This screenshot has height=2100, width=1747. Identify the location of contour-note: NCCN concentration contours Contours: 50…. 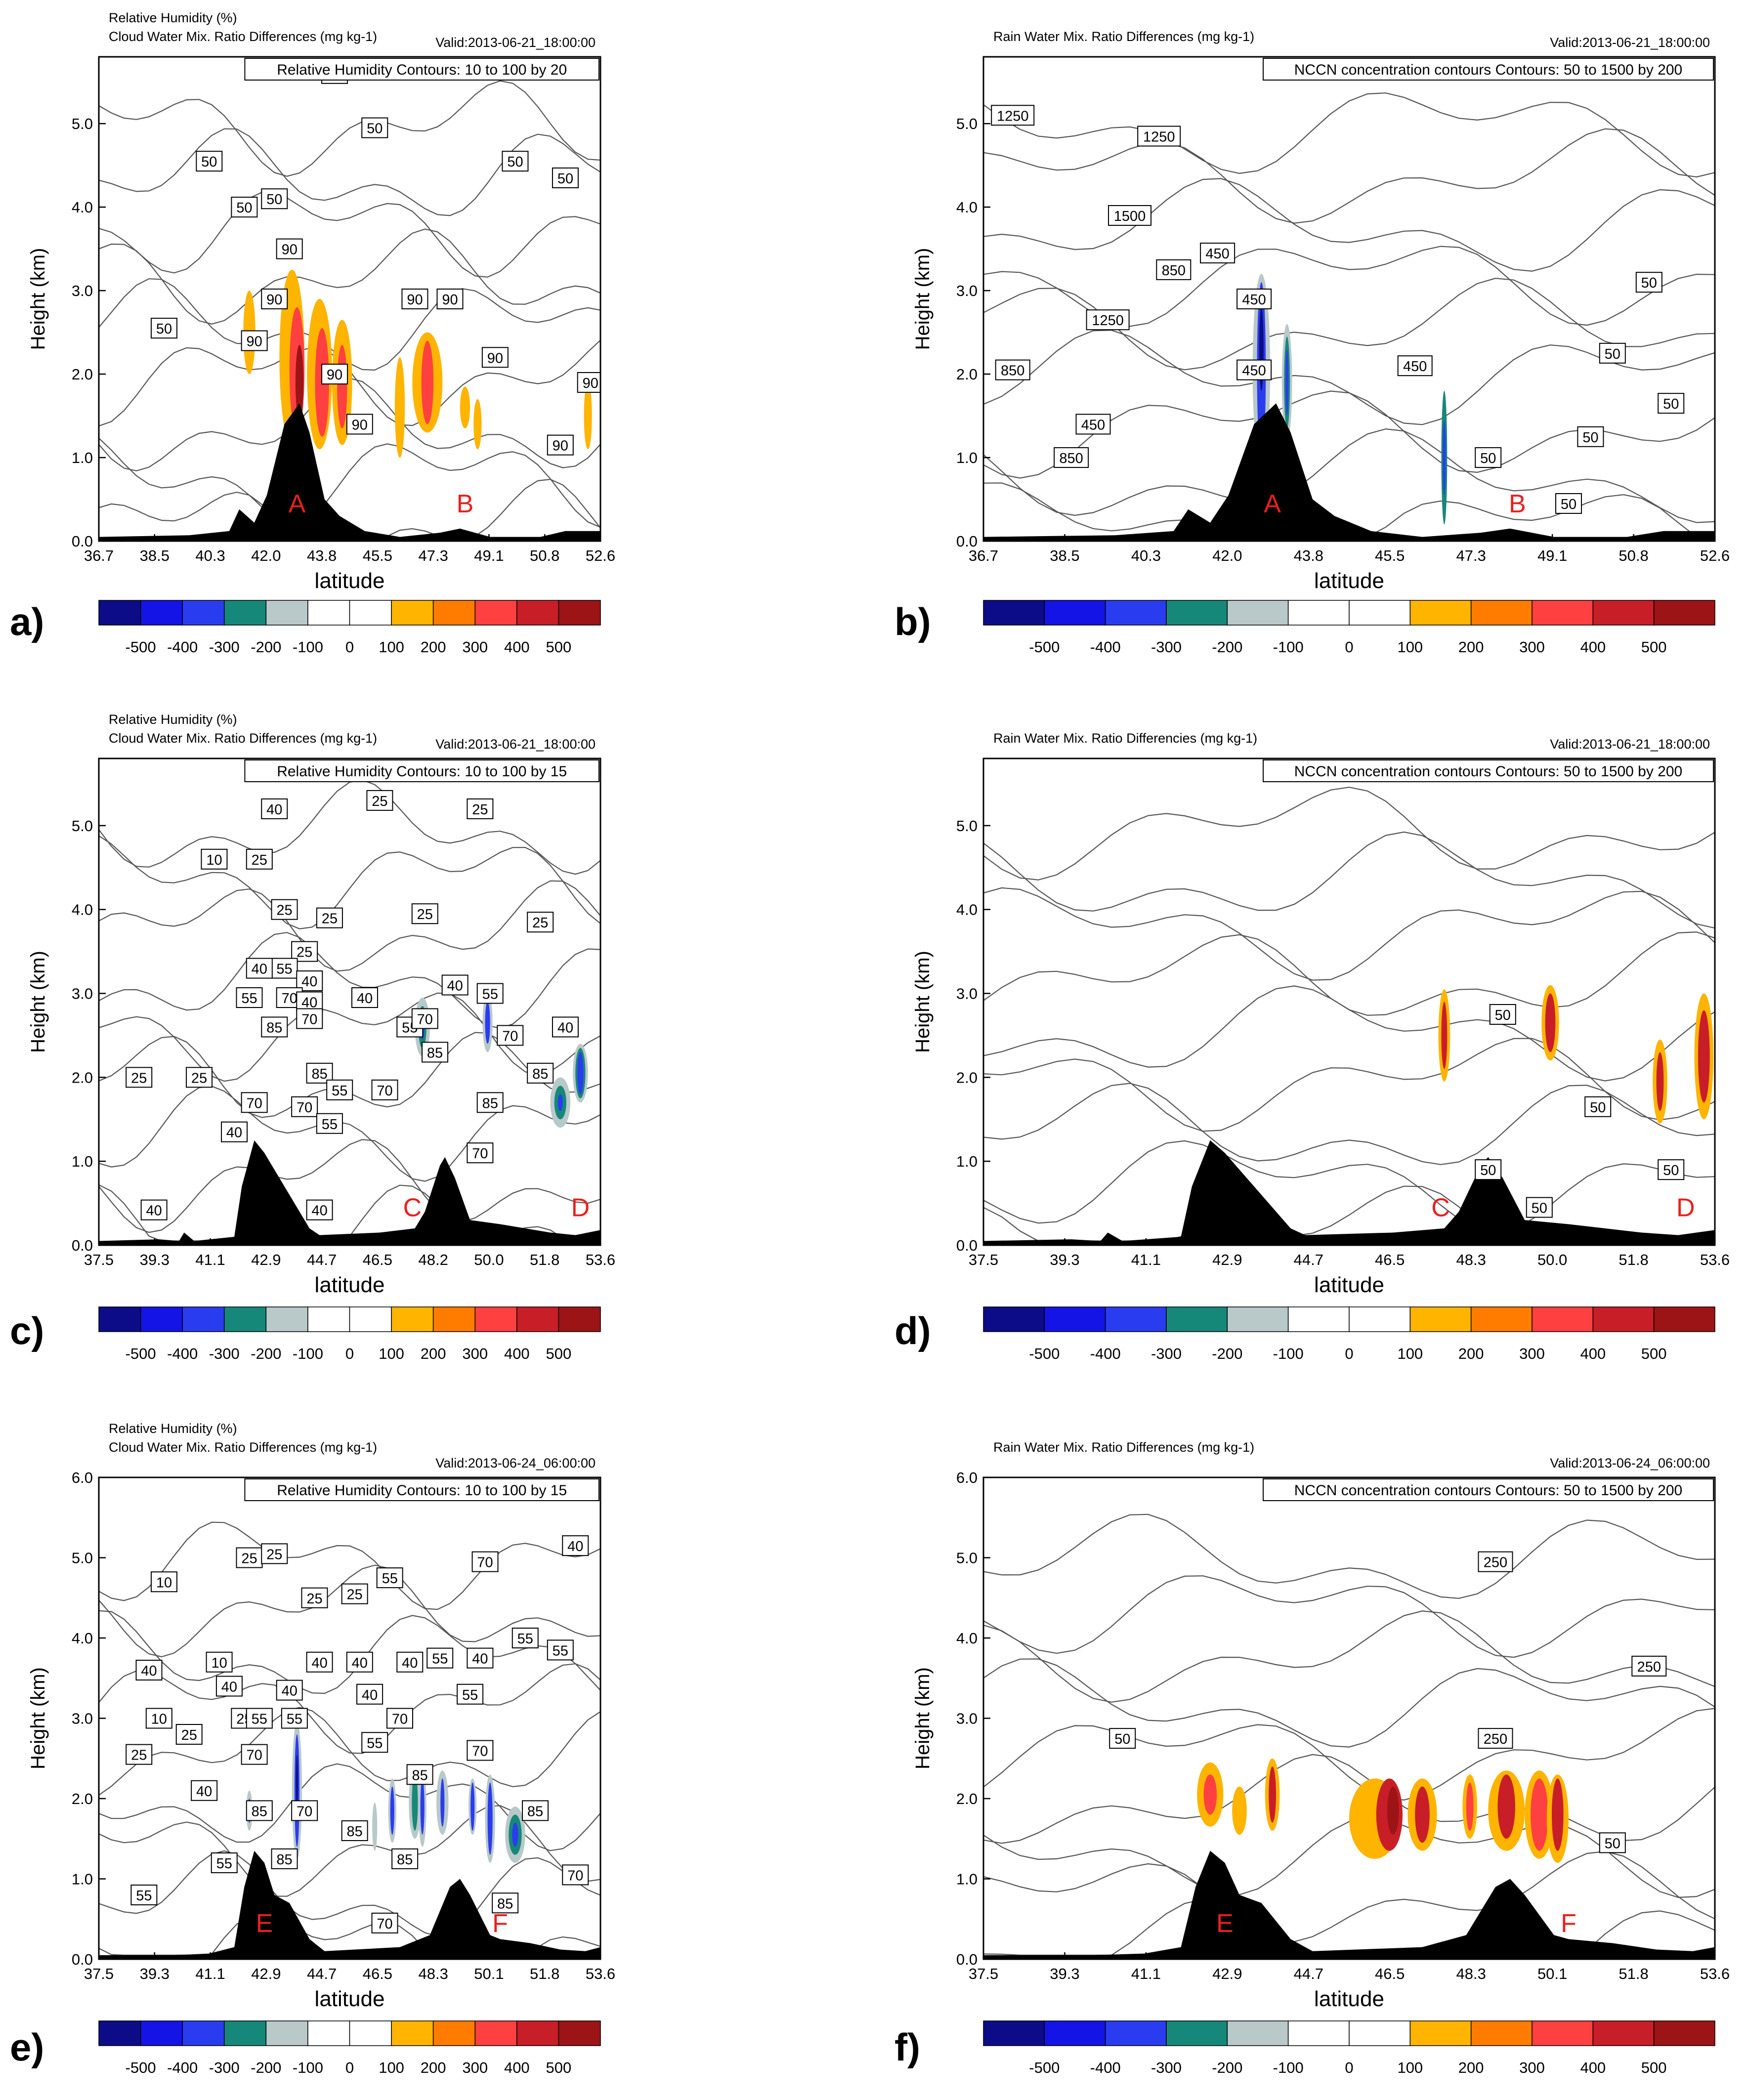
(1488, 1490).